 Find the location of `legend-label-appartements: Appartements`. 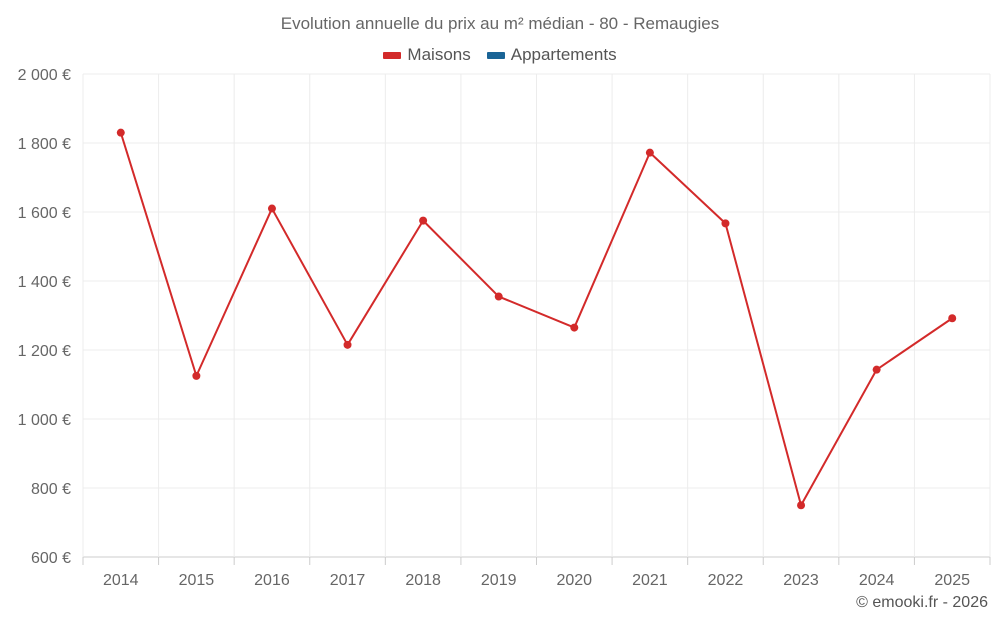

legend-label-appartements: Appartements is located at coordinates (563, 54).